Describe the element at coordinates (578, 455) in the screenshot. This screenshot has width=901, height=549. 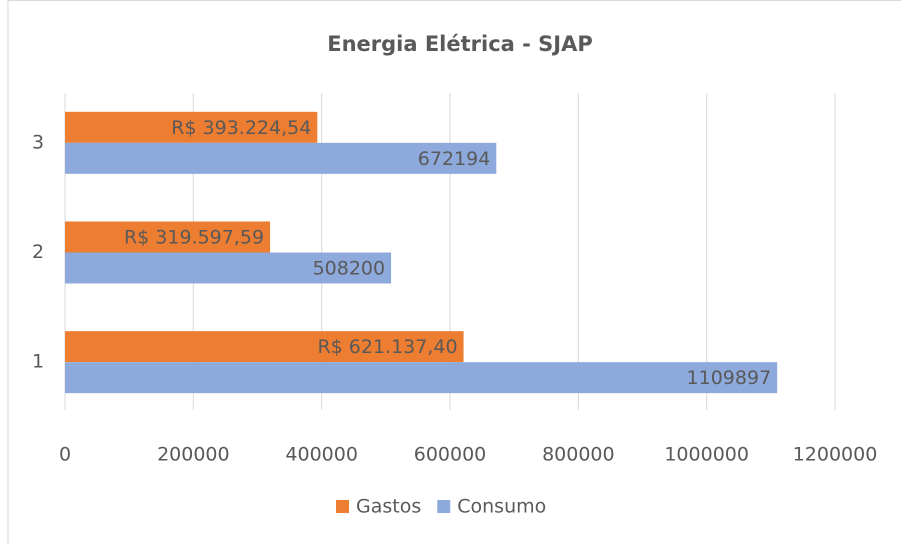
I see `x-tick-label: 800000` at that location.